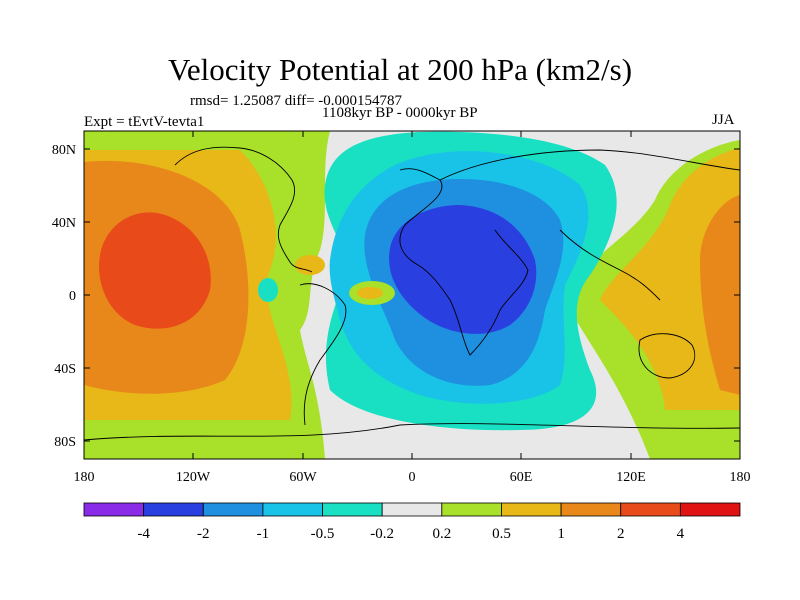 Image resolution: width=800 pixels, height=600 pixels. What do you see at coordinates (412, 432) in the screenshot?
I see `coastline-antarctica` at bounding box center [412, 432].